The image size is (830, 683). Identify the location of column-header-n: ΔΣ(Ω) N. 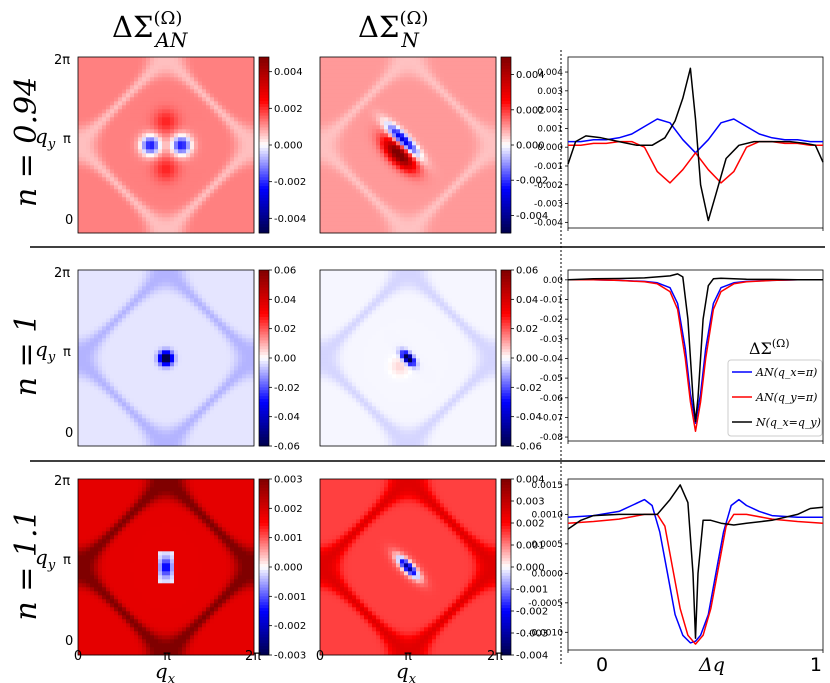
(393, 30).